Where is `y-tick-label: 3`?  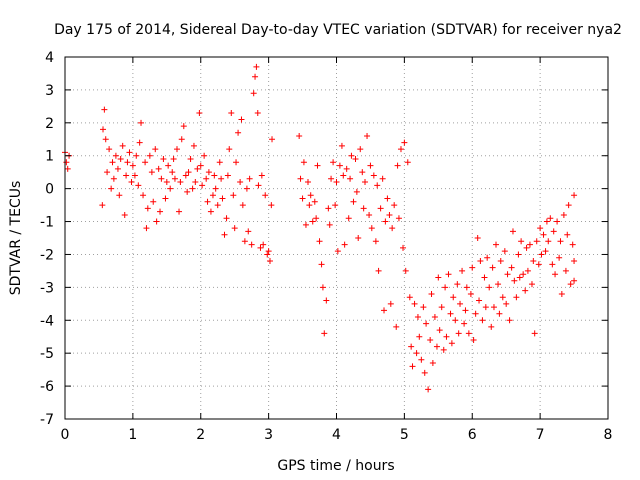
y-tick-label: 3 is located at coordinates (49, 91).